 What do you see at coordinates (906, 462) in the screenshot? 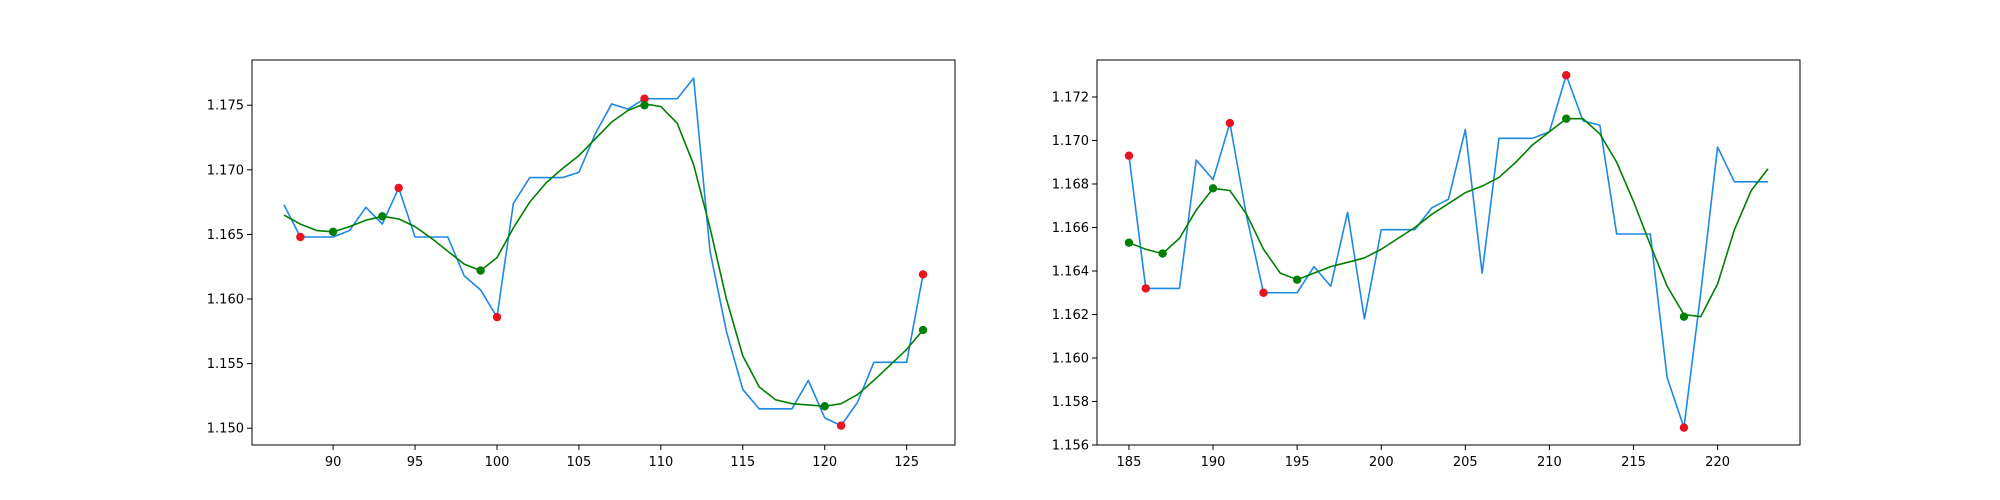
I see `x-tick-label: 125` at bounding box center [906, 462].